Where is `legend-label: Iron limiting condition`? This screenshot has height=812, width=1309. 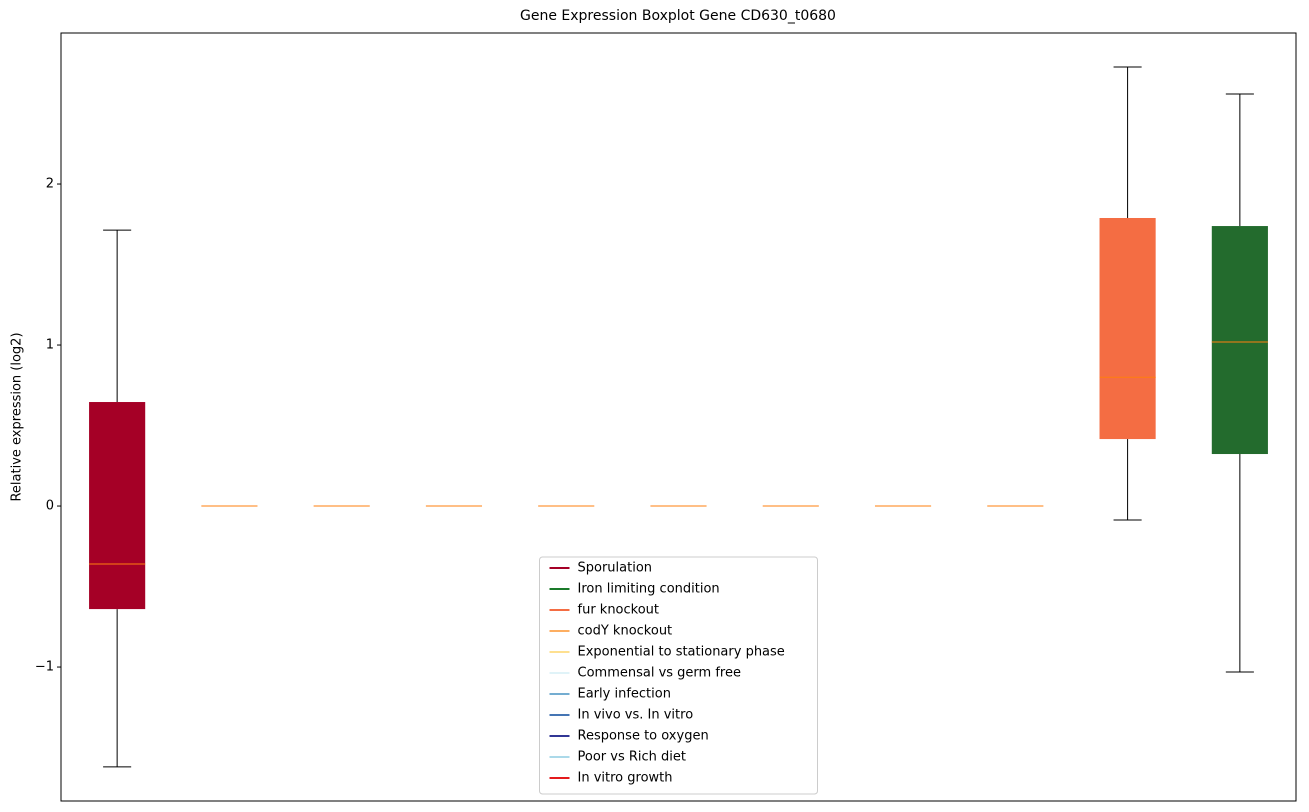
legend-label: Iron limiting condition is located at coordinates (649, 589).